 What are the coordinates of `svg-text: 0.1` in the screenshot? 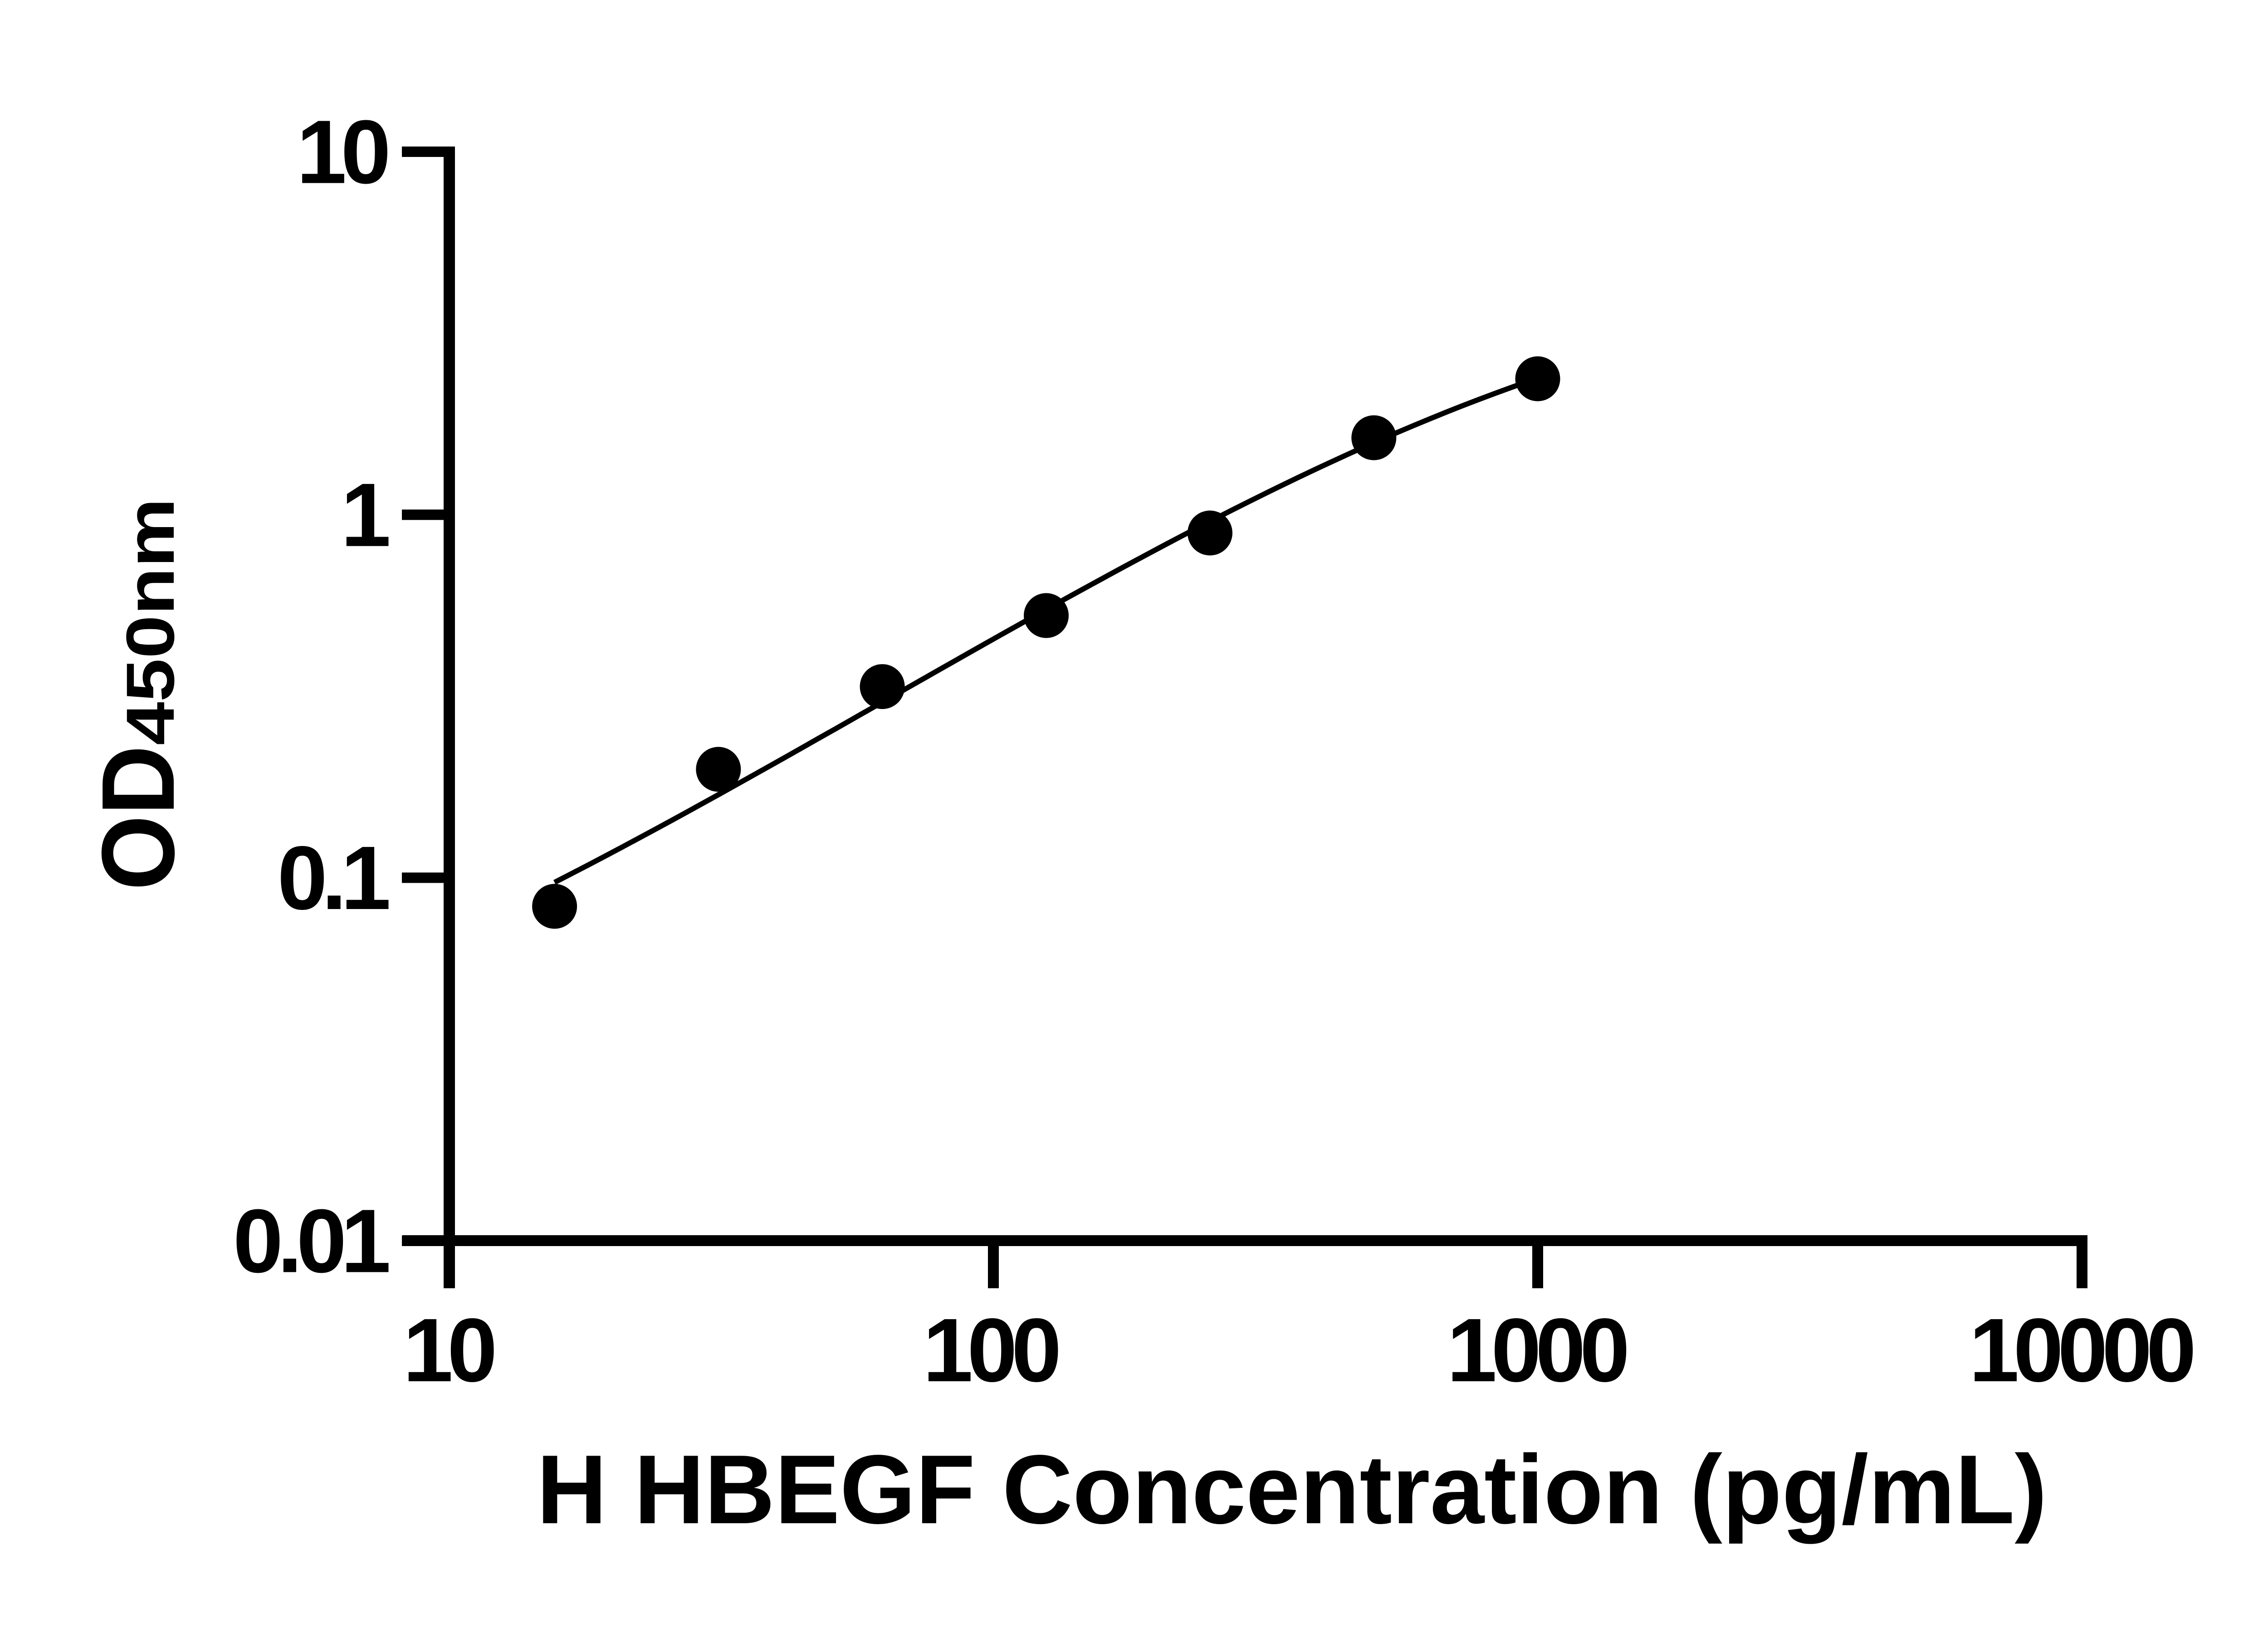 It's located at (333, 878).